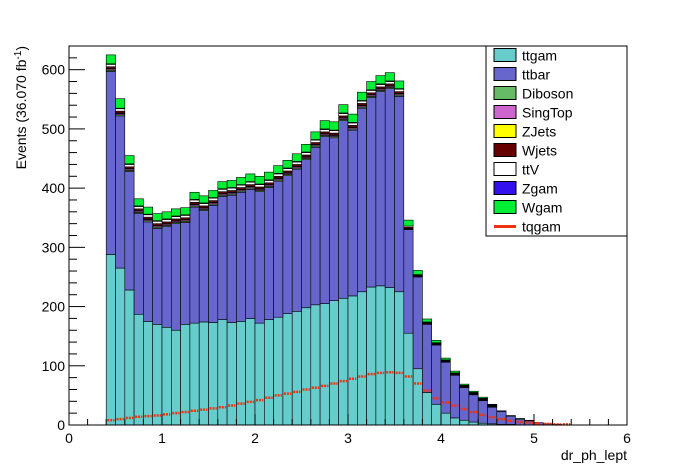  Describe the element at coordinates (18, 54) in the screenshot. I see `y-axis-title-sup: -1` at that location.